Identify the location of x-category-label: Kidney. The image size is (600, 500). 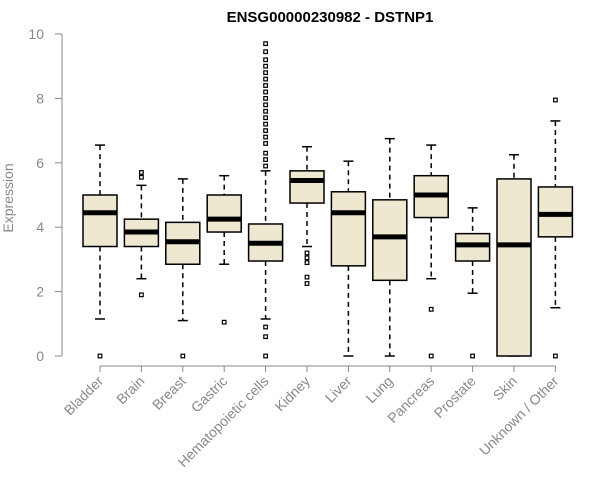
(293, 394).